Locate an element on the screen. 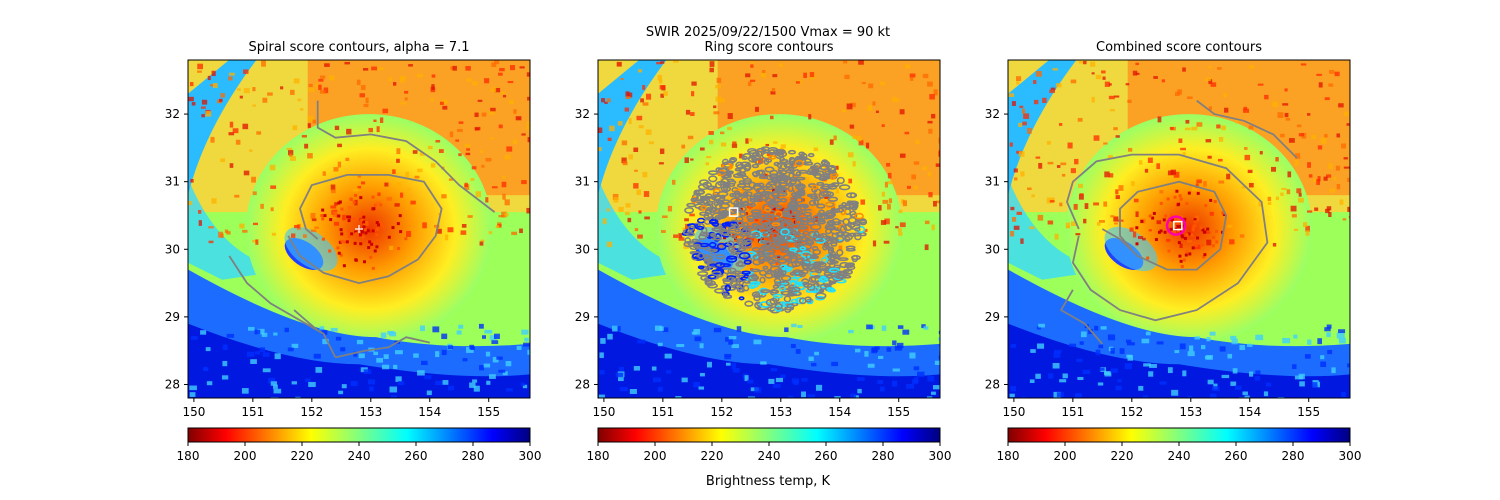 This screenshot has width=1500, height=500. y-tick-label: 28 is located at coordinates (992, 384).